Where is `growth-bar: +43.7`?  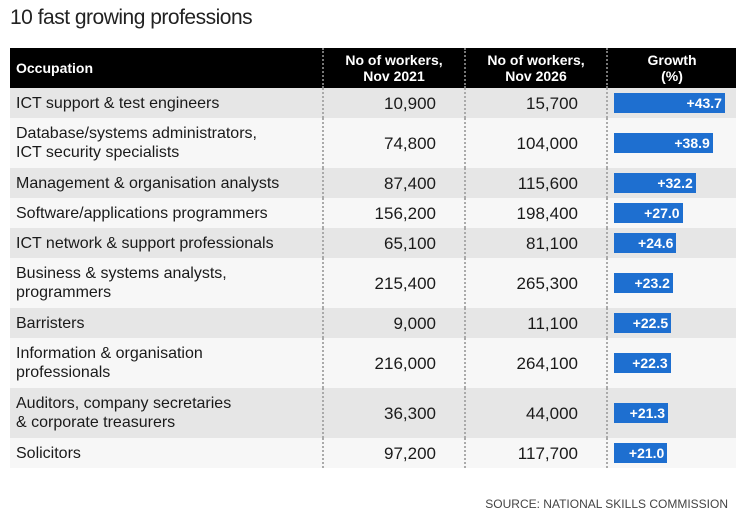 growth-bar: +43.7 is located at coordinates (669, 103).